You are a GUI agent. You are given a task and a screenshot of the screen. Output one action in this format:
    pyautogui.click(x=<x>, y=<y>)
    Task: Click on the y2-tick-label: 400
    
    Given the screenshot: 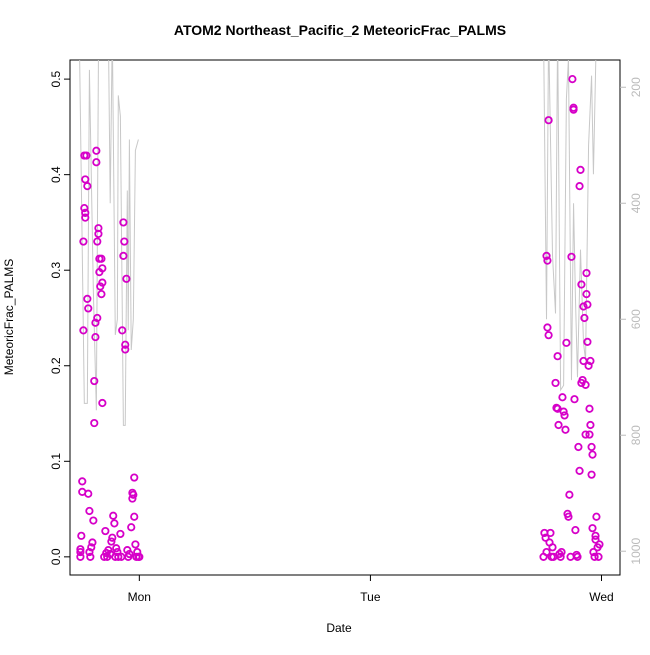 What is the action you would take?
    pyautogui.click(x=636, y=203)
    